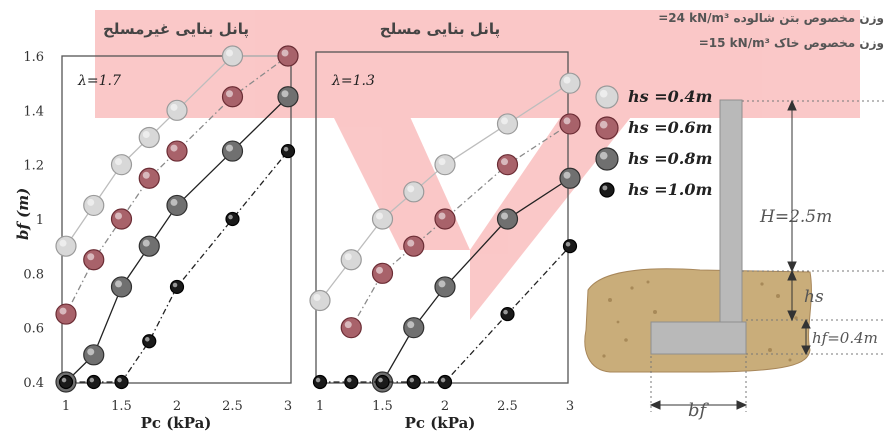 Image resolution: width=890 pixels, height=438 pixels. I want to click on y-tick-label: 0.4, so click(33, 383).